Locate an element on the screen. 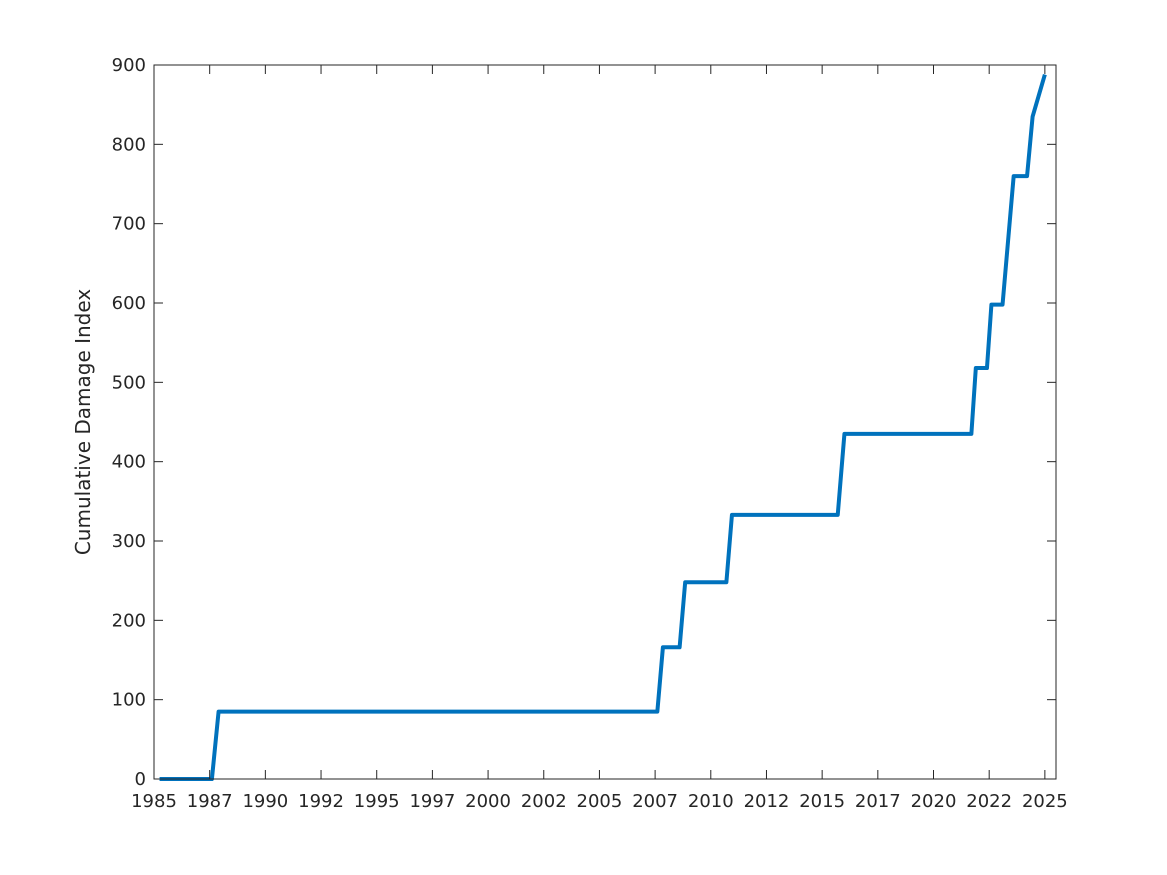 The height and width of the screenshot is (875, 1167). x-tick-label: 1995 is located at coordinates (377, 801).